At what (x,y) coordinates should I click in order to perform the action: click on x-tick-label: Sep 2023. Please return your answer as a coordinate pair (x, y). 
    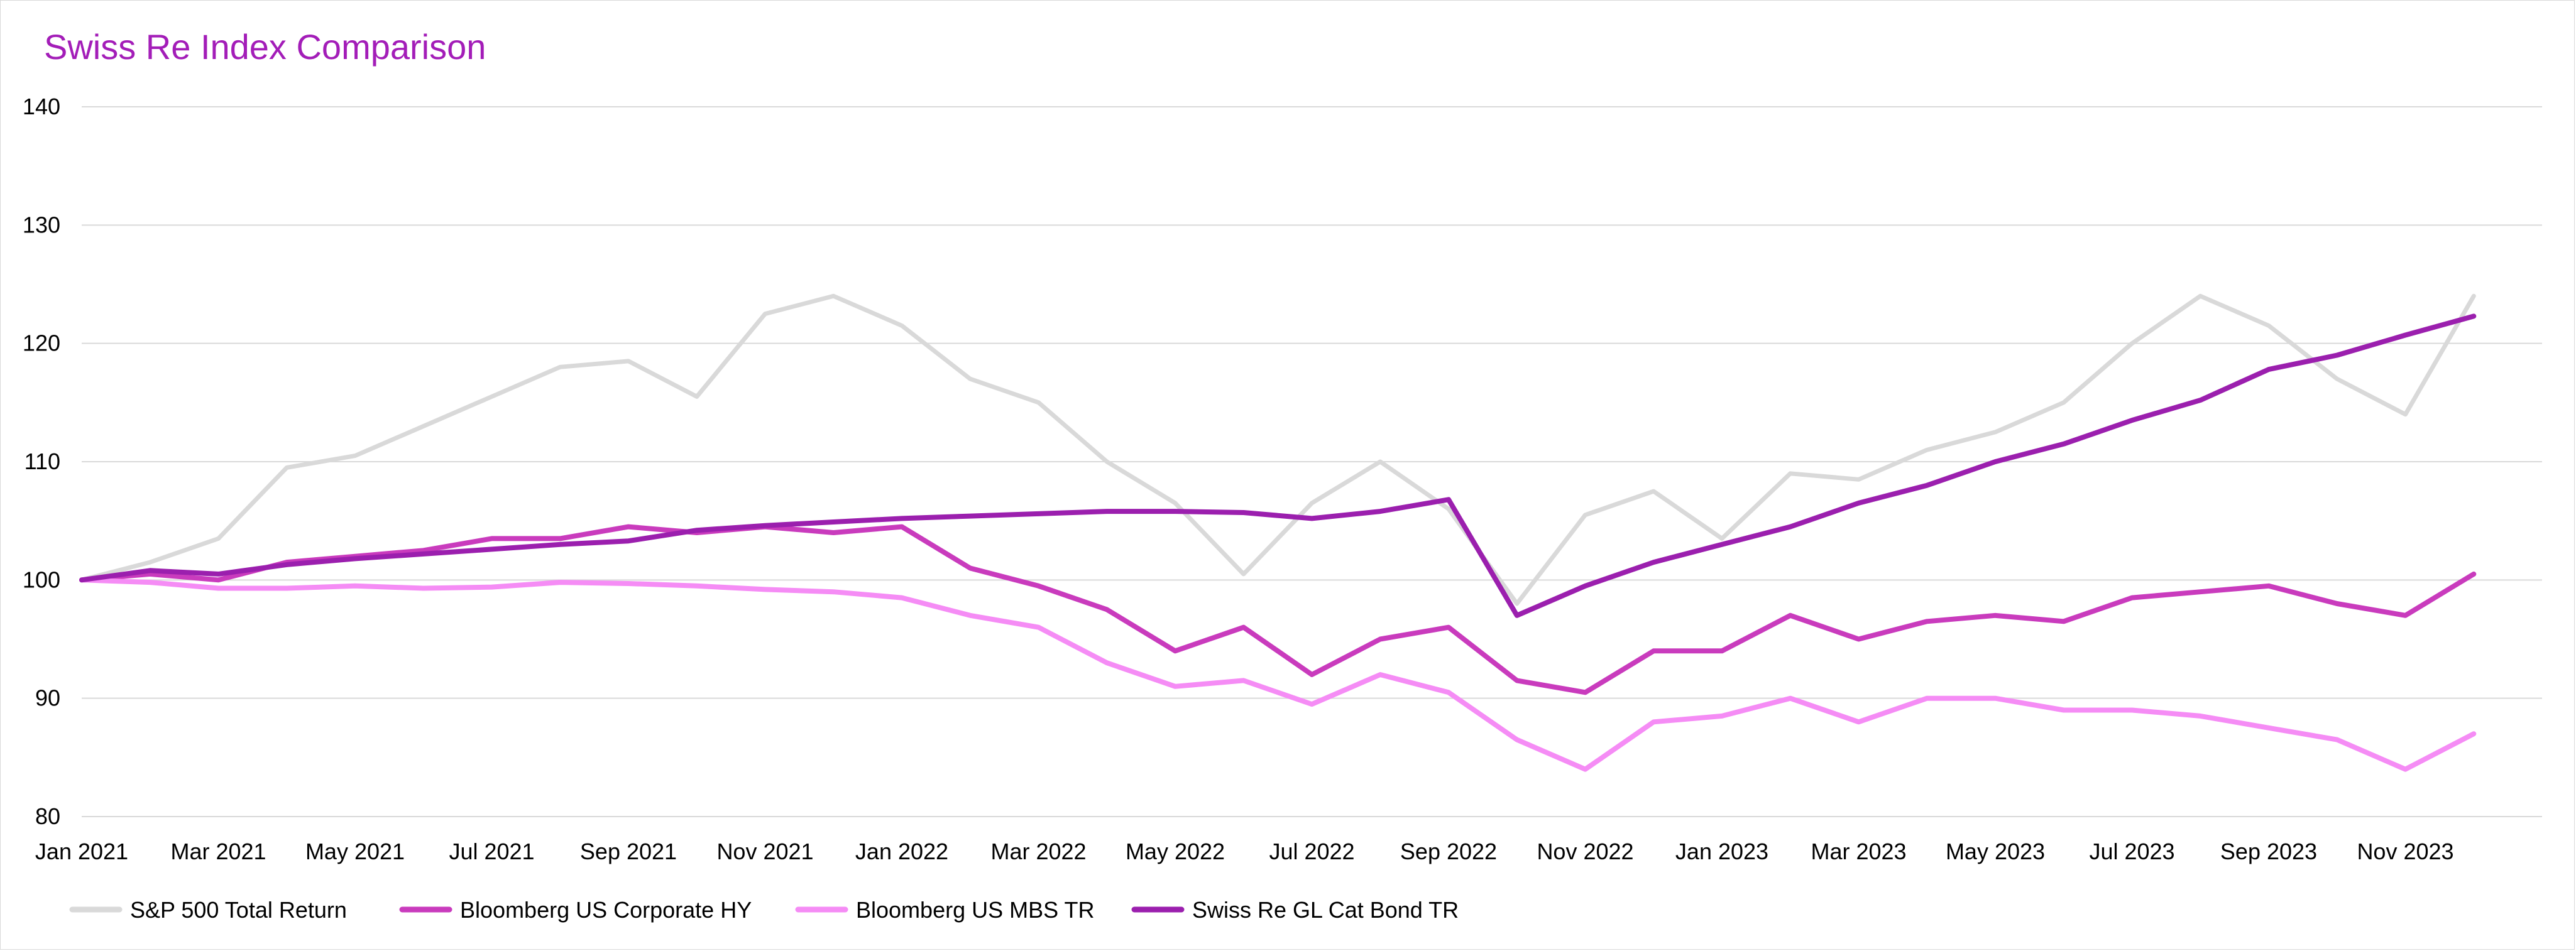
    Looking at the image, I should click on (2268, 852).